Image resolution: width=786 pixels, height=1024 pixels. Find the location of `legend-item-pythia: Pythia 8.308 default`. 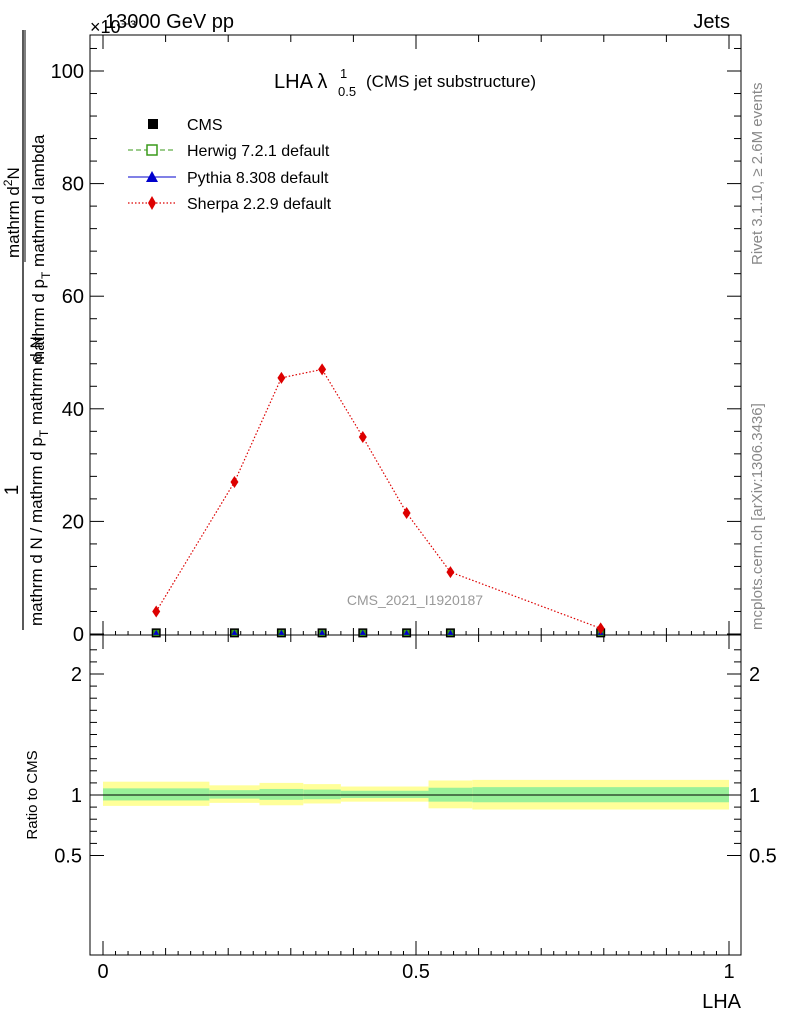

legend-item-pythia: Pythia 8.308 default is located at coordinates (228, 178).